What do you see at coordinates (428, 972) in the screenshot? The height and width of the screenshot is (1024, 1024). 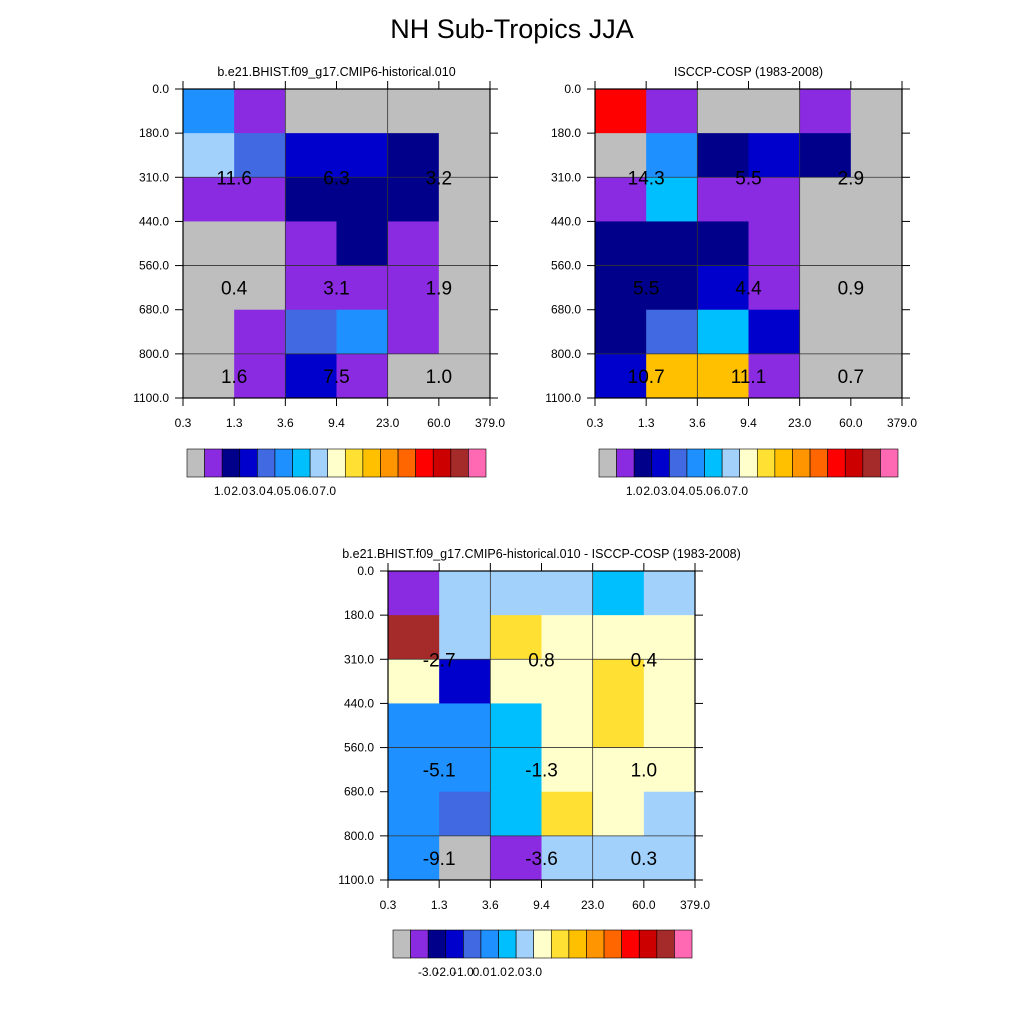 I see `colorbar-label: -3.0` at bounding box center [428, 972].